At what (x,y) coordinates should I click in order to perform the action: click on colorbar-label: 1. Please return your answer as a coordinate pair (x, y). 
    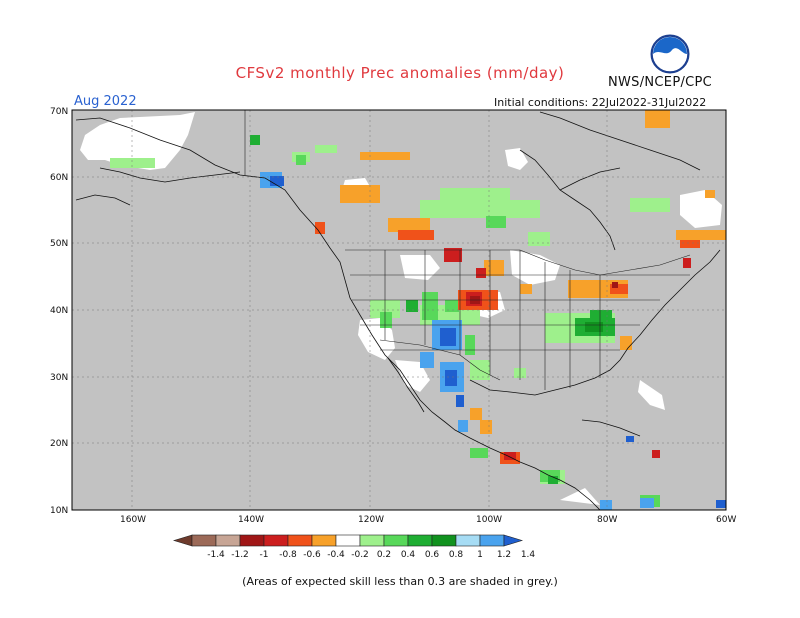
    Looking at the image, I should click on (480, 555).